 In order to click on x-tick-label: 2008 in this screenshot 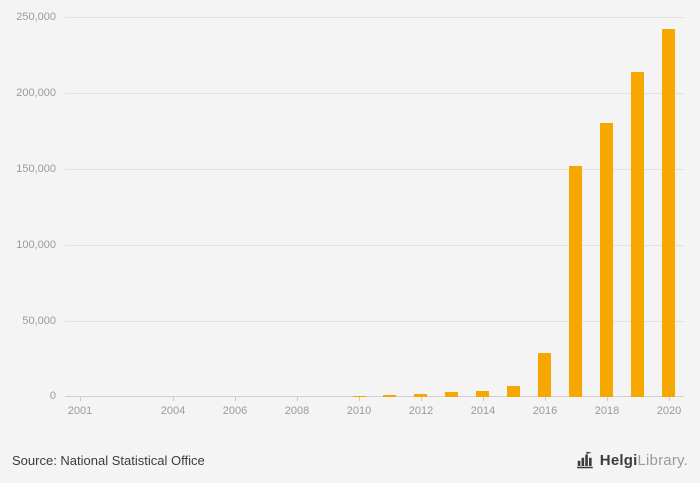, I will do `click(297, 411)`.